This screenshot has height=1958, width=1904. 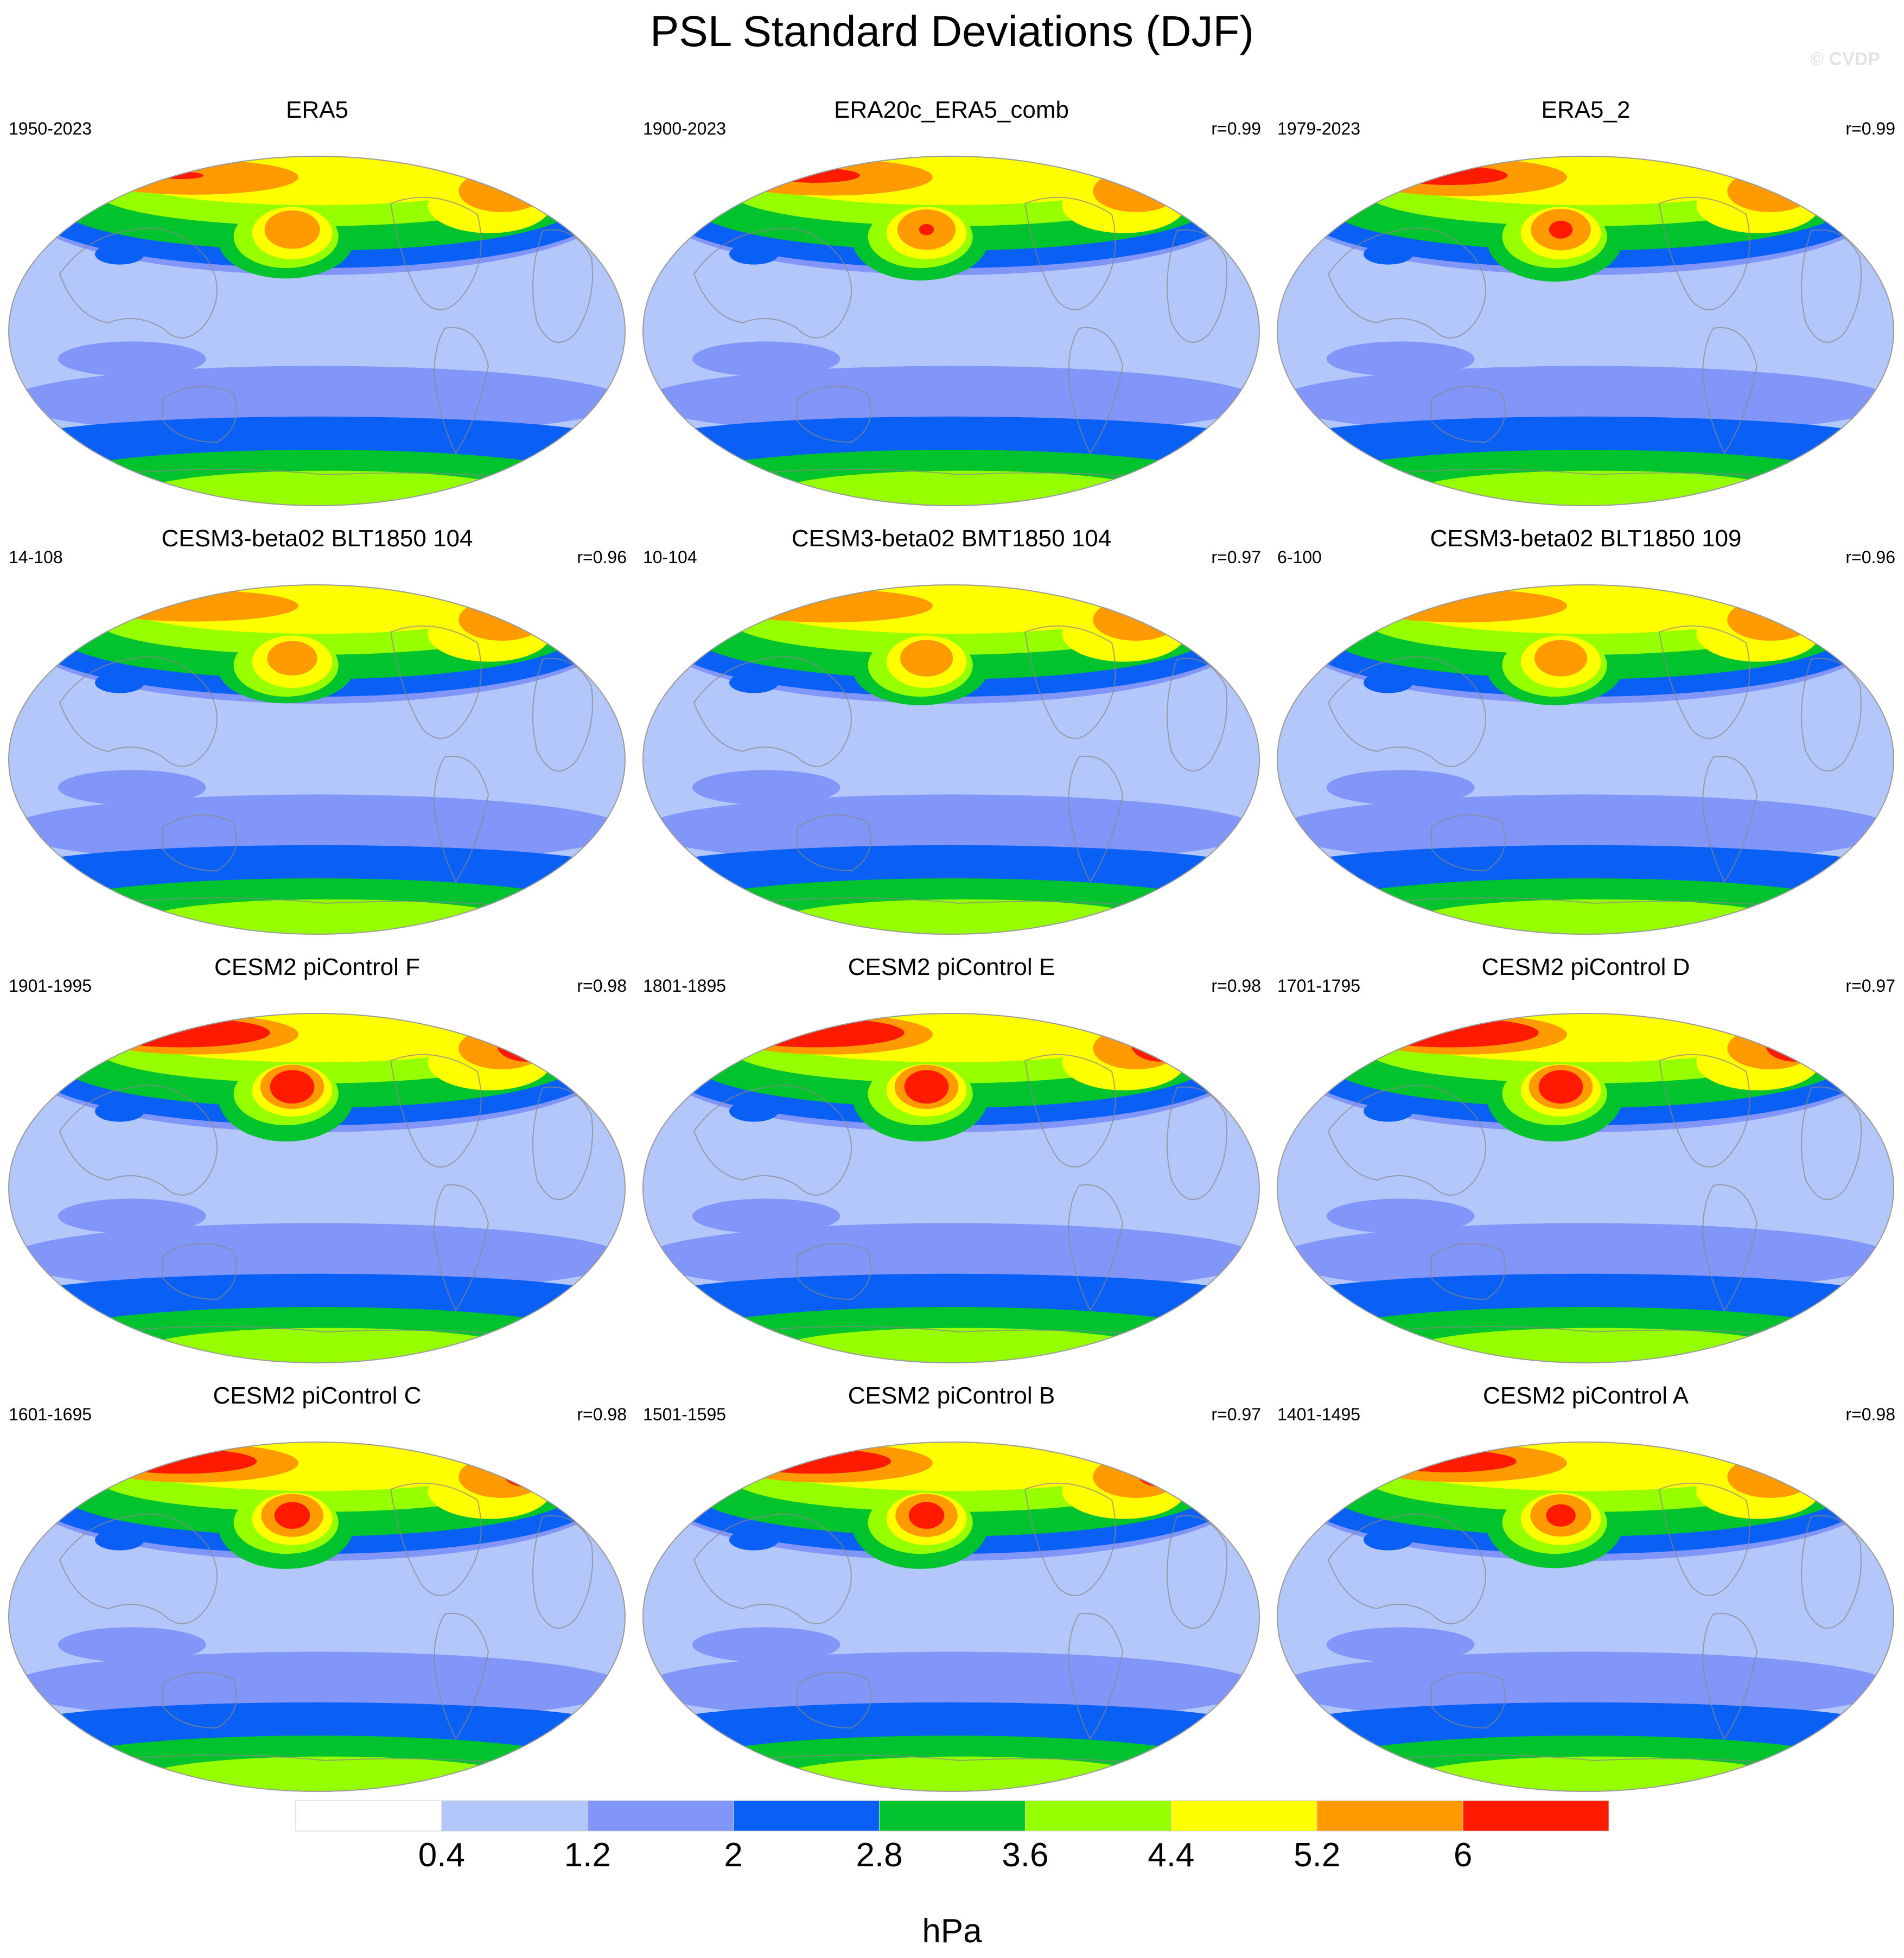 I want to click on figure-title: PSL Standard Deviations (DJF), so click(x=952, y=31).